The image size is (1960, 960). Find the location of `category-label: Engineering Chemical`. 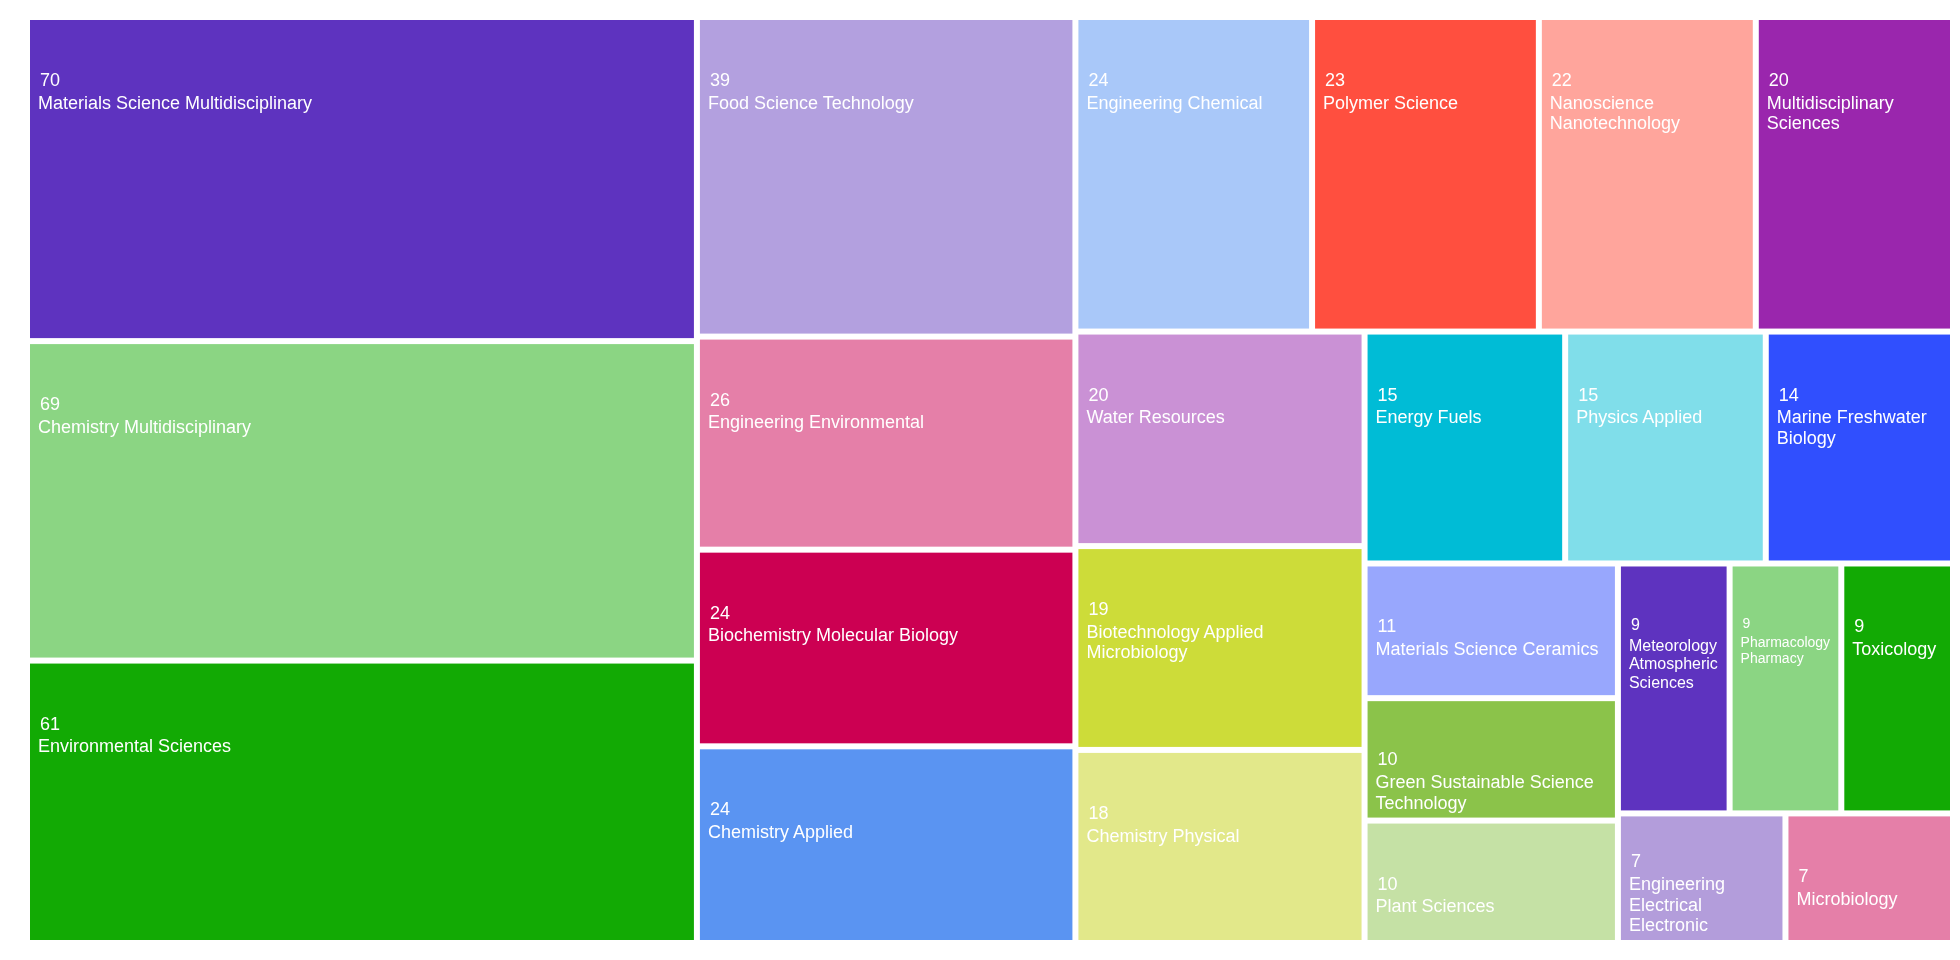

category-label: Engineering Chemical is located at coordinates (1174, 102).